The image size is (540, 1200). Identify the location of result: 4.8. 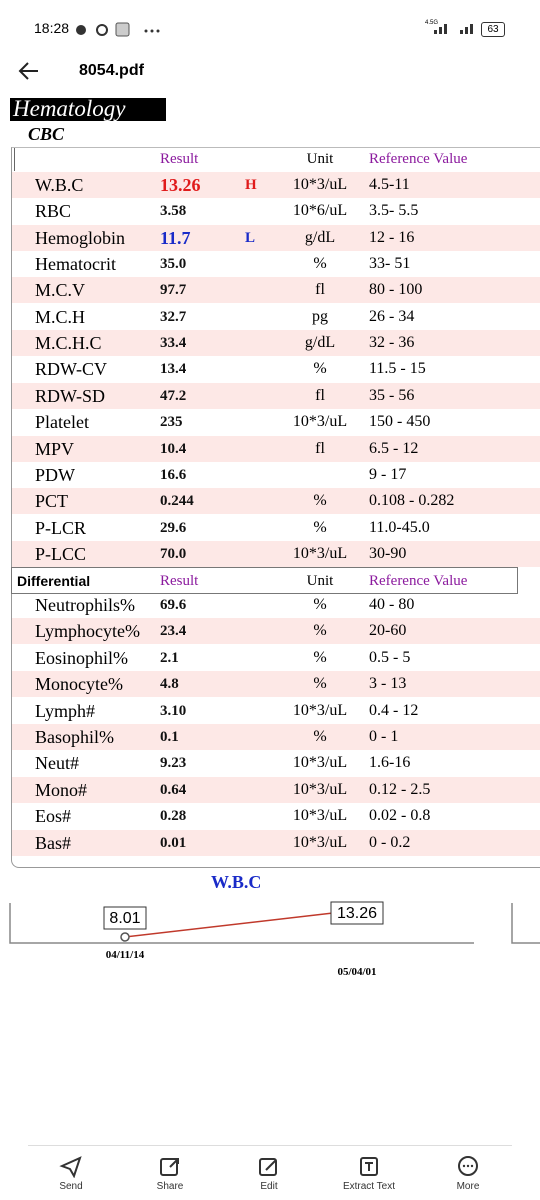
(169, 684).